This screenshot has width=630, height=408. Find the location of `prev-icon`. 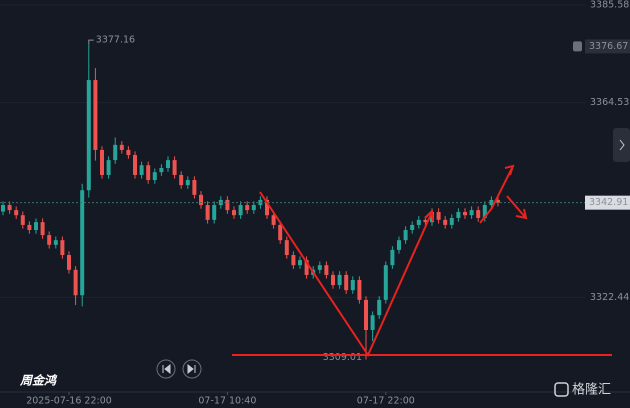

prev-icon is located at coordinates (166, 369).